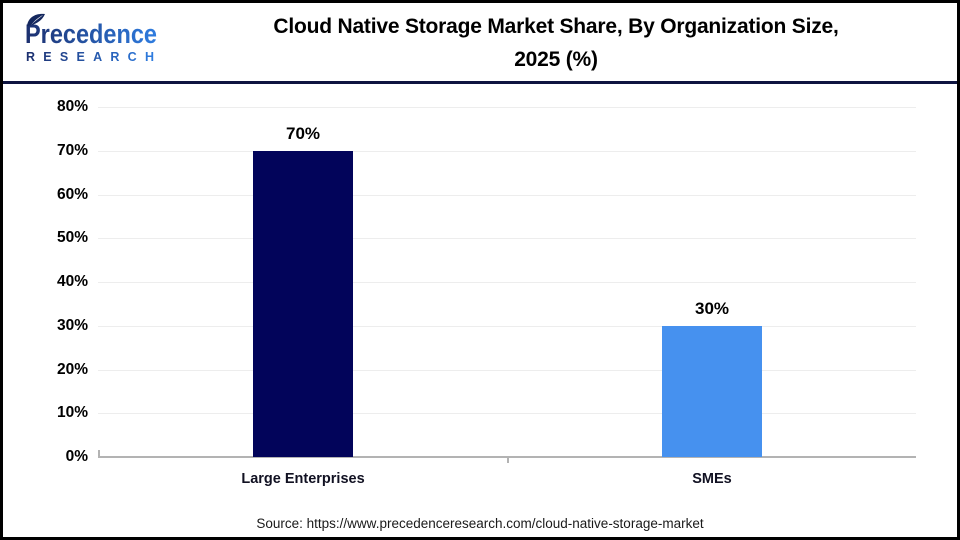 The width and height of the screenshot is (960, 540). I want to click on logo-leaf-highlight, so click(37, 20).